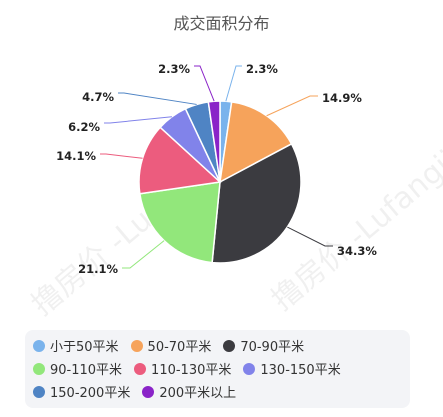  I want to click on legend-label: 150-200平米, so click(90, 393).